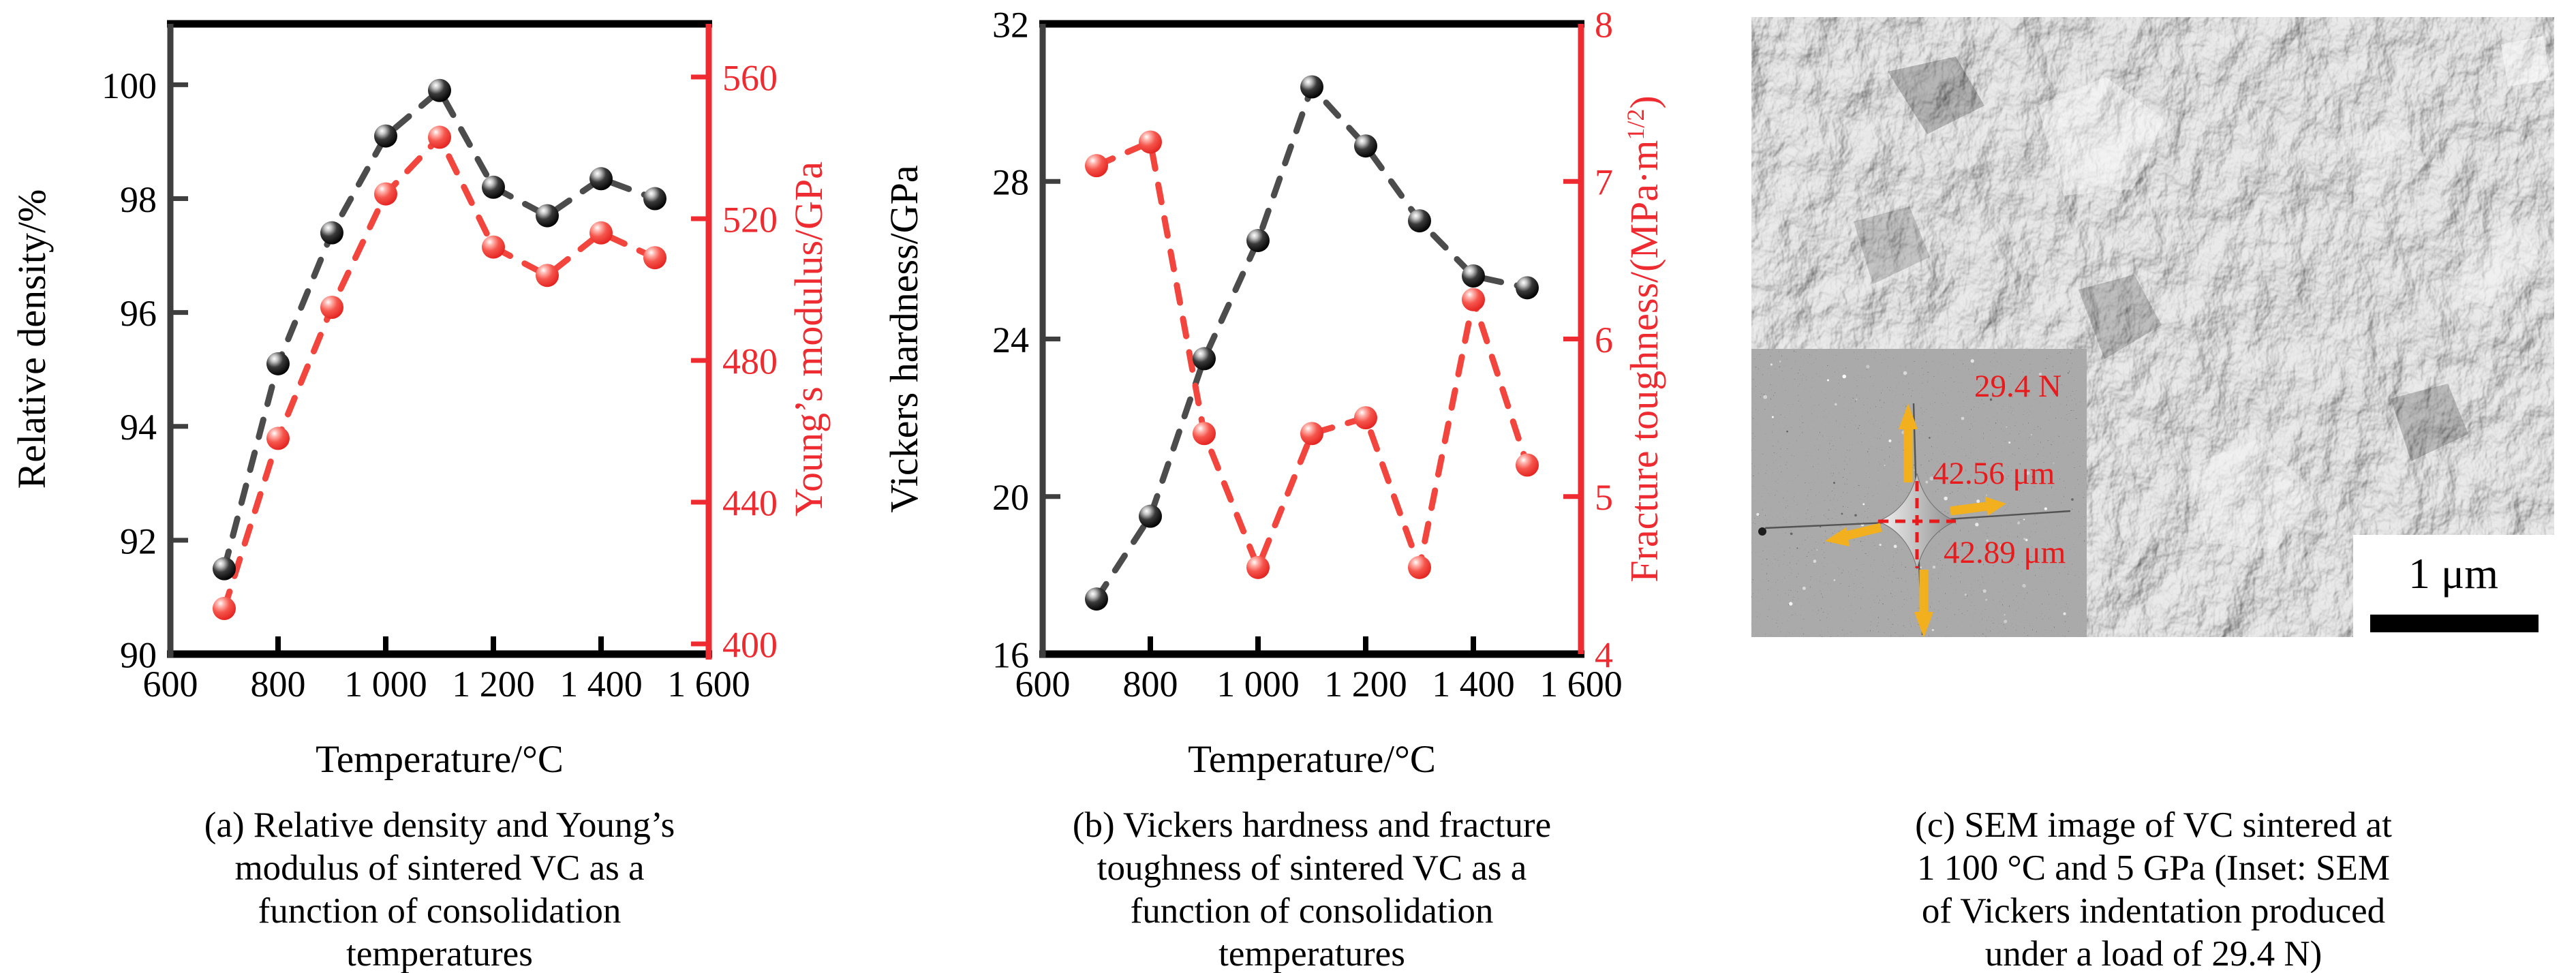  What do you see at coordinates (1837, 536) in the screenshot?
I see `arrow-left-icon` at bounding box center [1837, 536].